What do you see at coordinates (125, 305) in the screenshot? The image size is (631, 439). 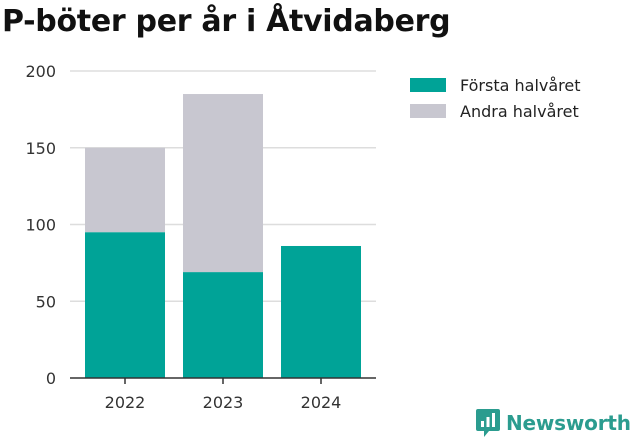 I see `bar-2022-first-half` at bounding box center [125, 305].